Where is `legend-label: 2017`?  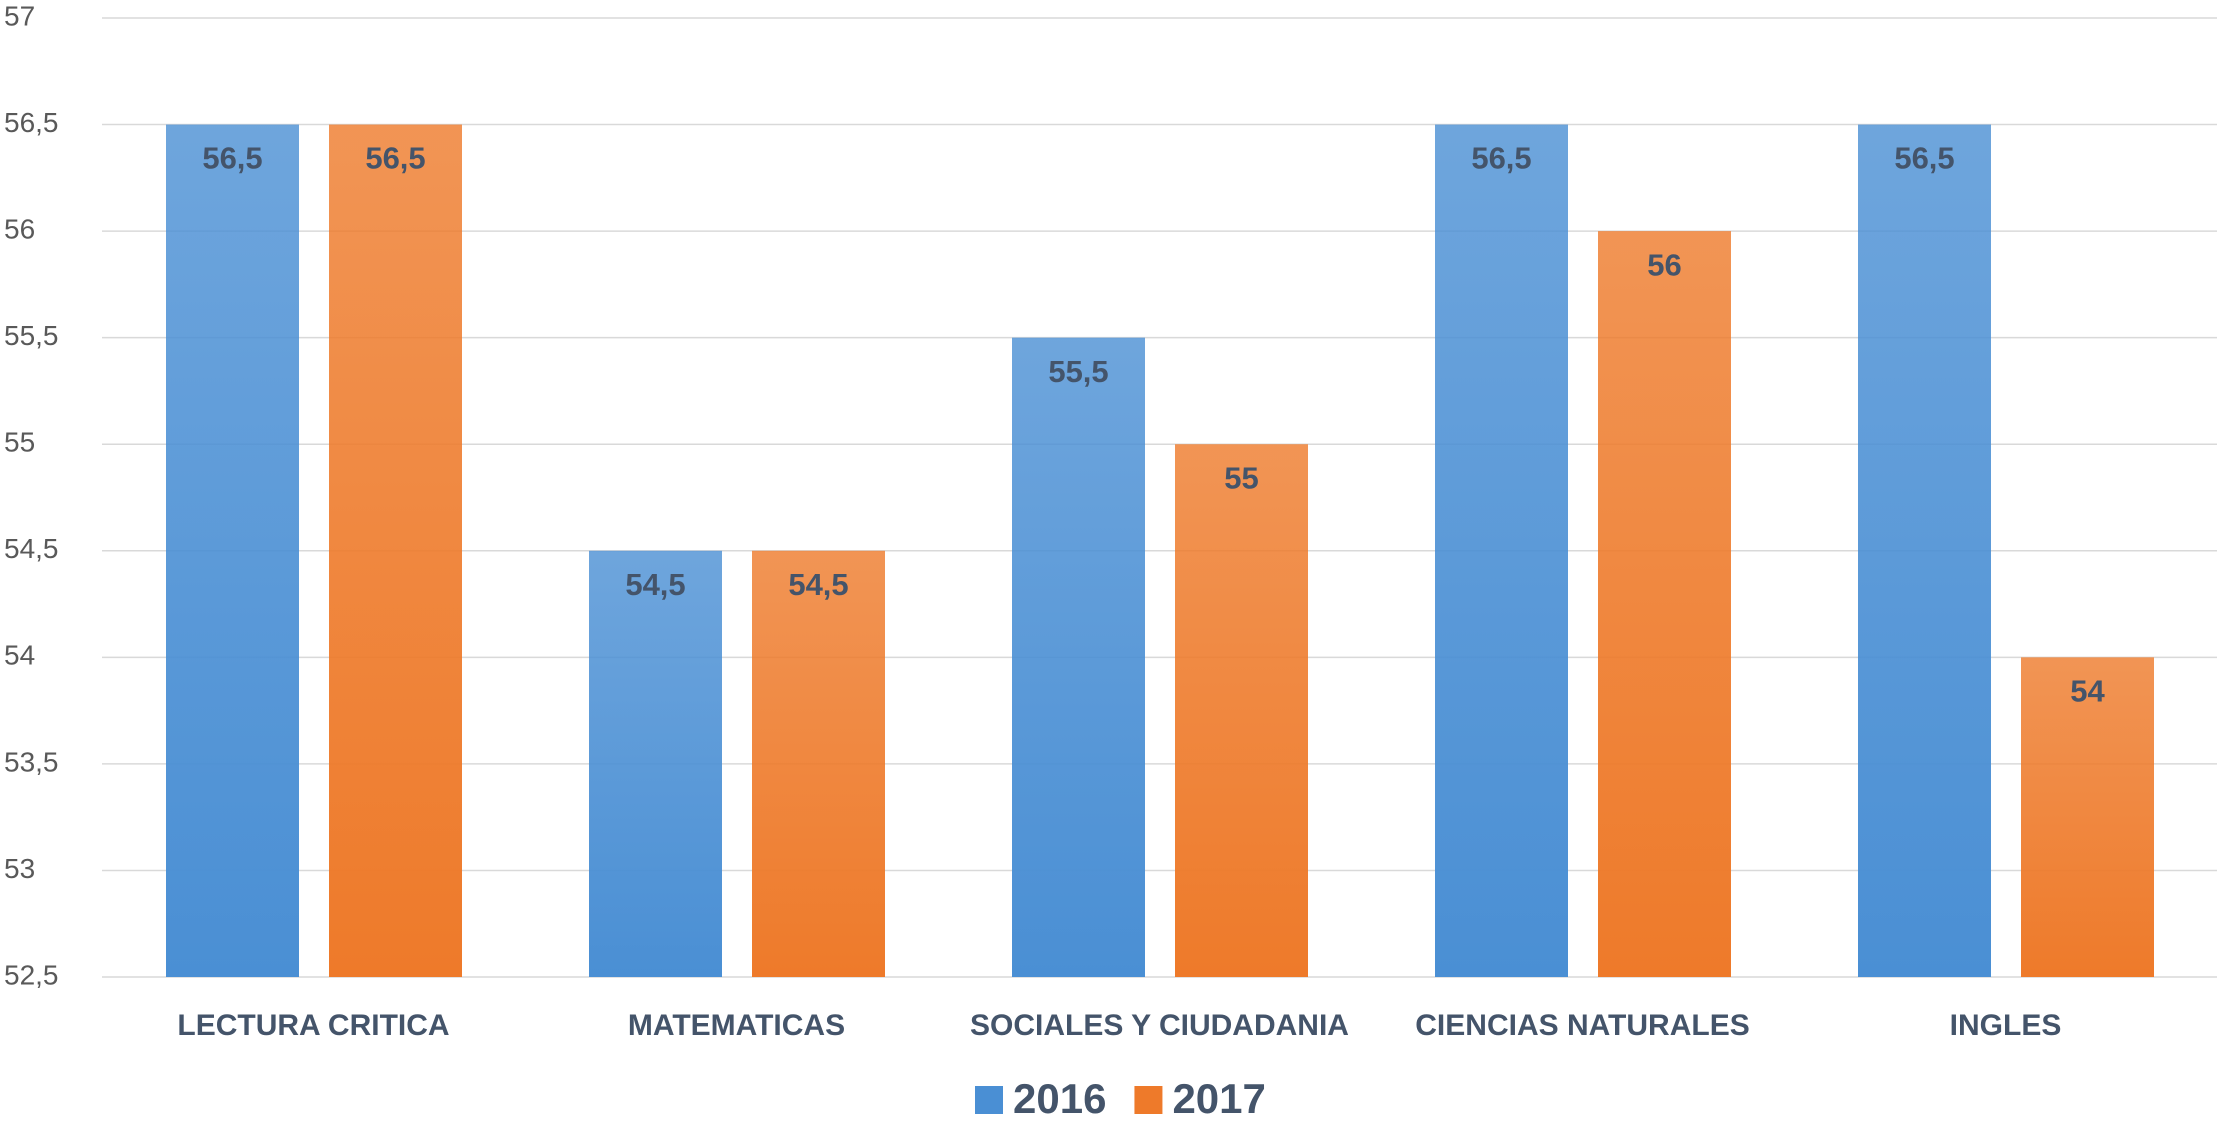 legend-label: 2017 is located at coordinates (1218, 1098).